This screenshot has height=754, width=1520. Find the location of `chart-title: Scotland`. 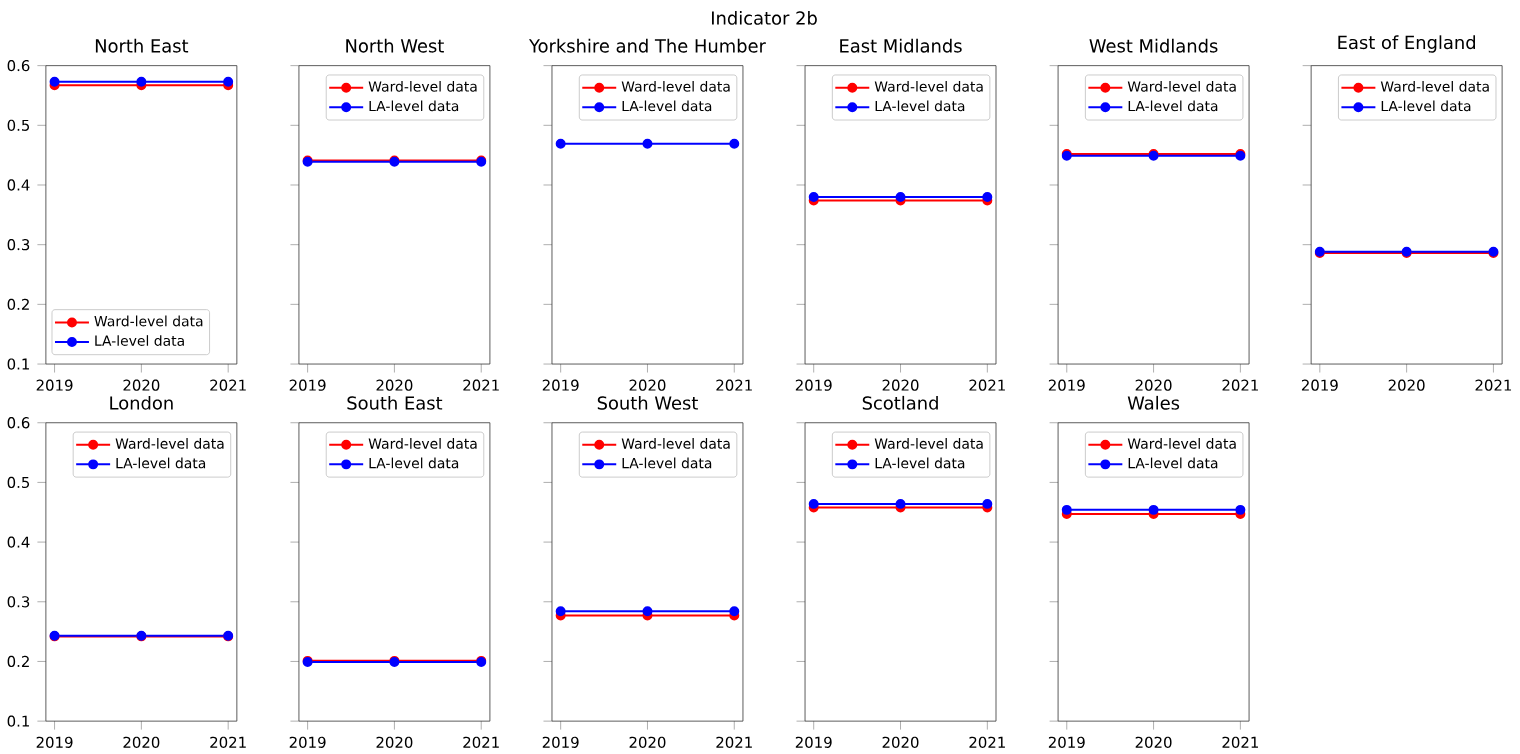

chart-title: Scotland is located at coordinates (900, 402).